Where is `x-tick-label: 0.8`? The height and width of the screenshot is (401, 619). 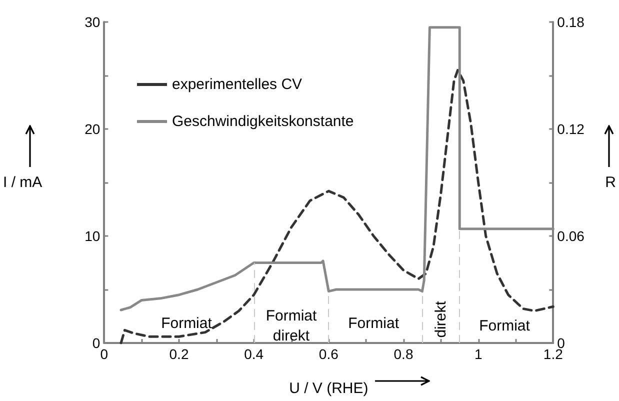
x-tick-label: 0.8 is located at coordinates (404, 354).